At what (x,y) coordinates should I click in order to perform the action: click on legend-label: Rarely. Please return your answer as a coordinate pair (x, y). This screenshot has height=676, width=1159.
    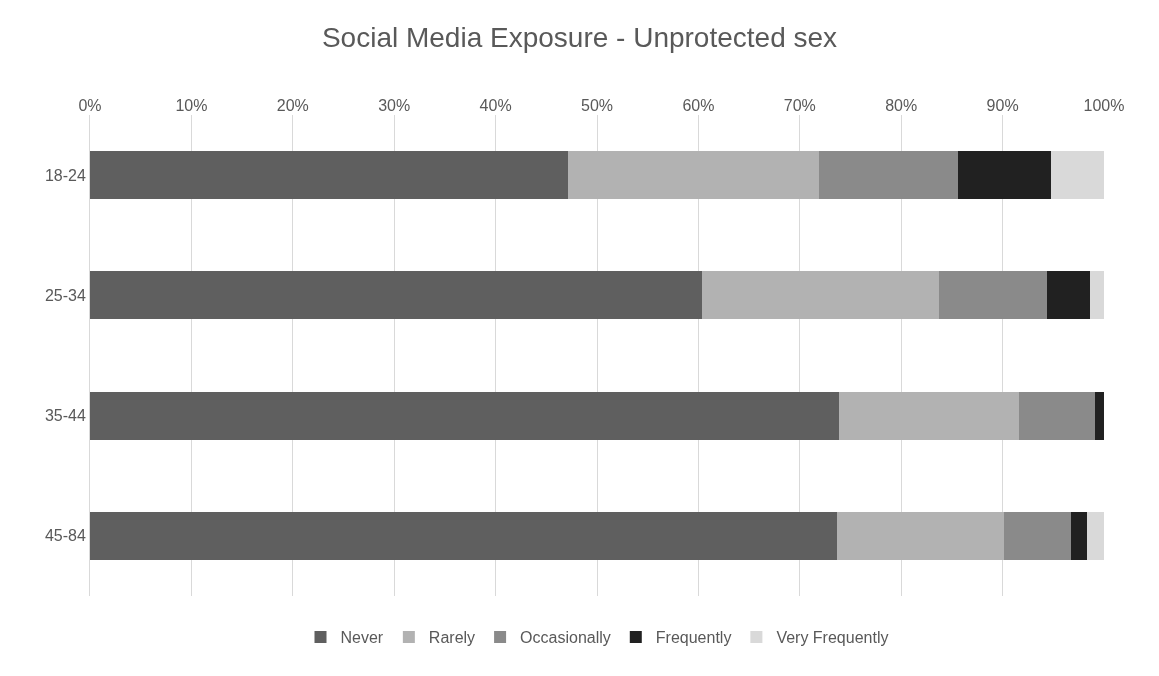
    Looking at the image, I should click on (452, 638).